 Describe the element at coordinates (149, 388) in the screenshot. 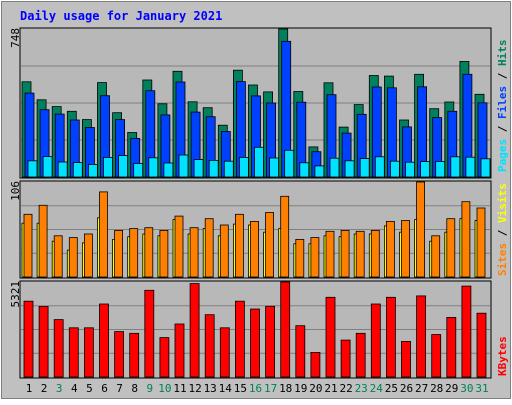

I see `x-tick-label-day-9: 9` at that location.